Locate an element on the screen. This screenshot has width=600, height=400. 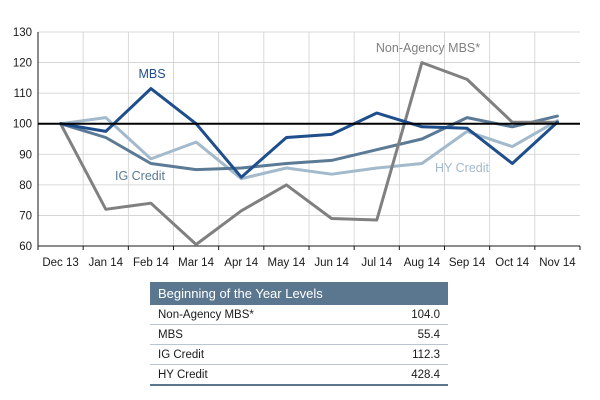
y-tick-label: 80 is located at coordinates (25, 186).